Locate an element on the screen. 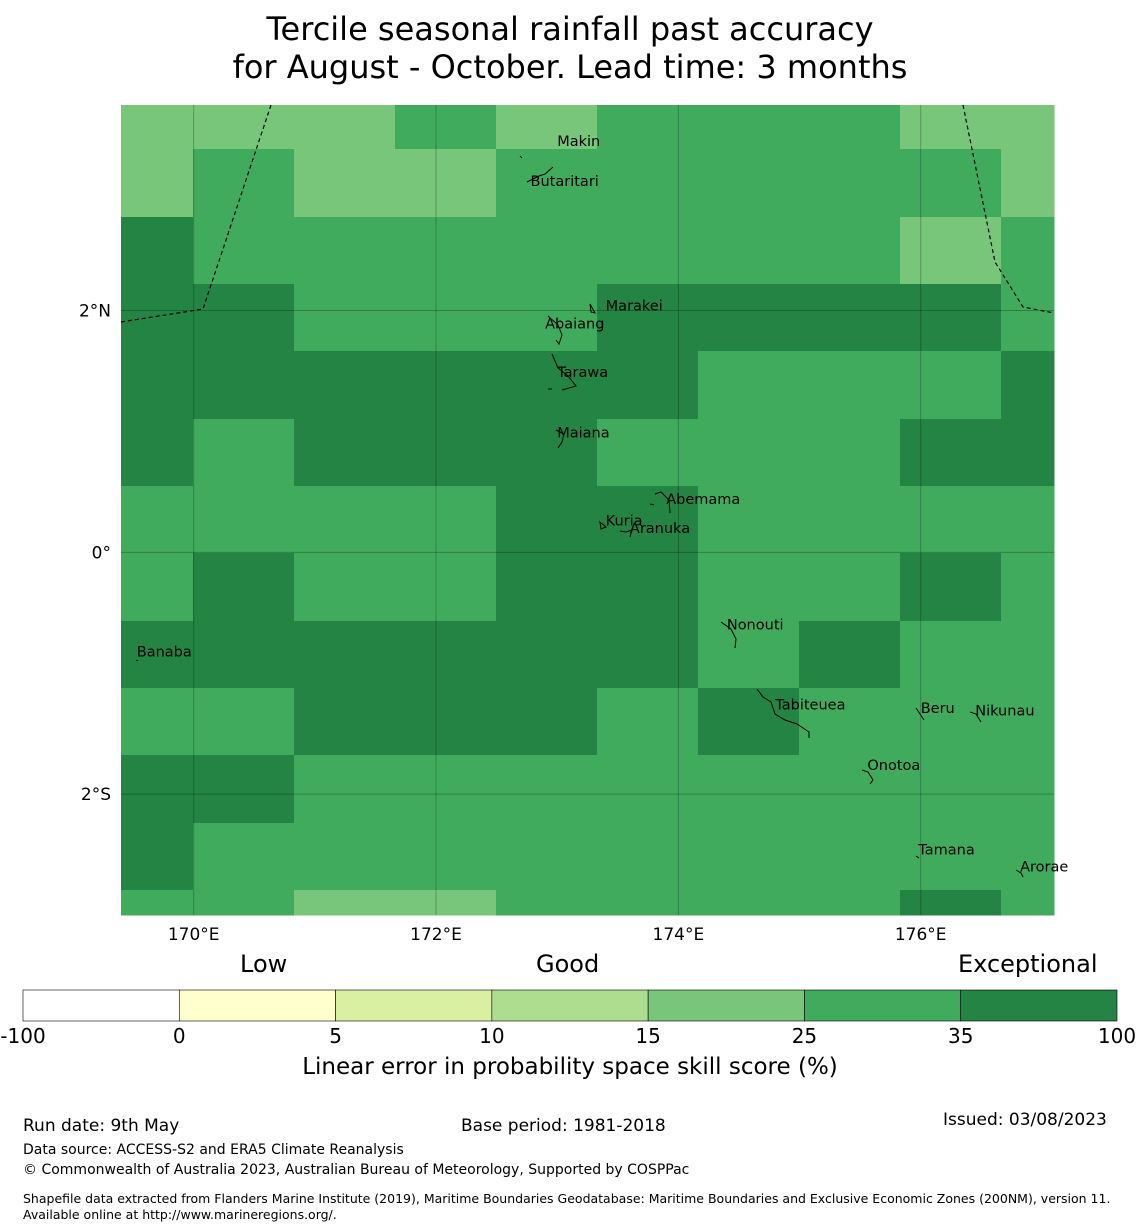 Image resolution: width=1140 pixels, height=1230 pixels. place-label-nikunau: Nikunau is located at coordinates (1004, 712).